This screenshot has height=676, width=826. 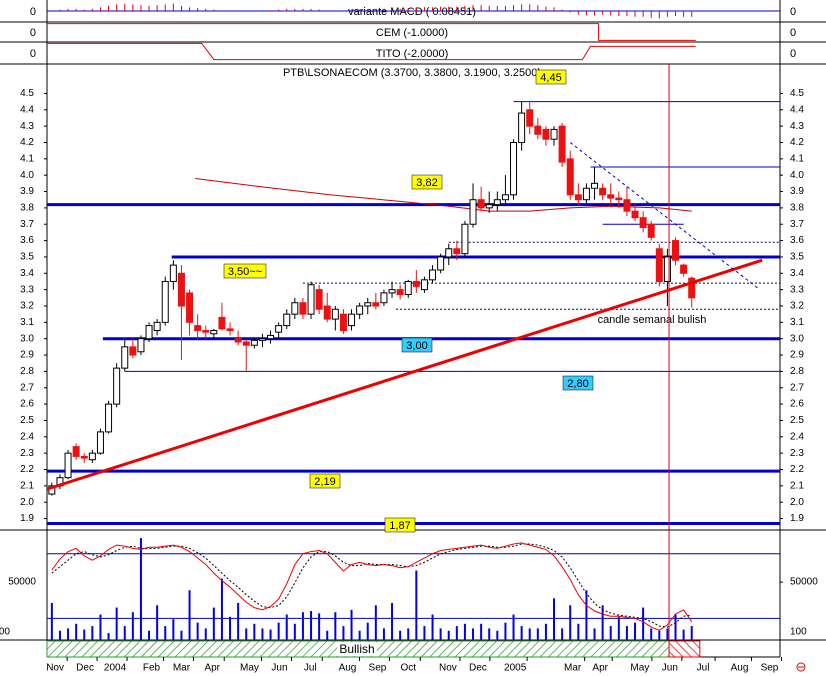 I want to click on scale-label: 100, so click(x=798, y=632).